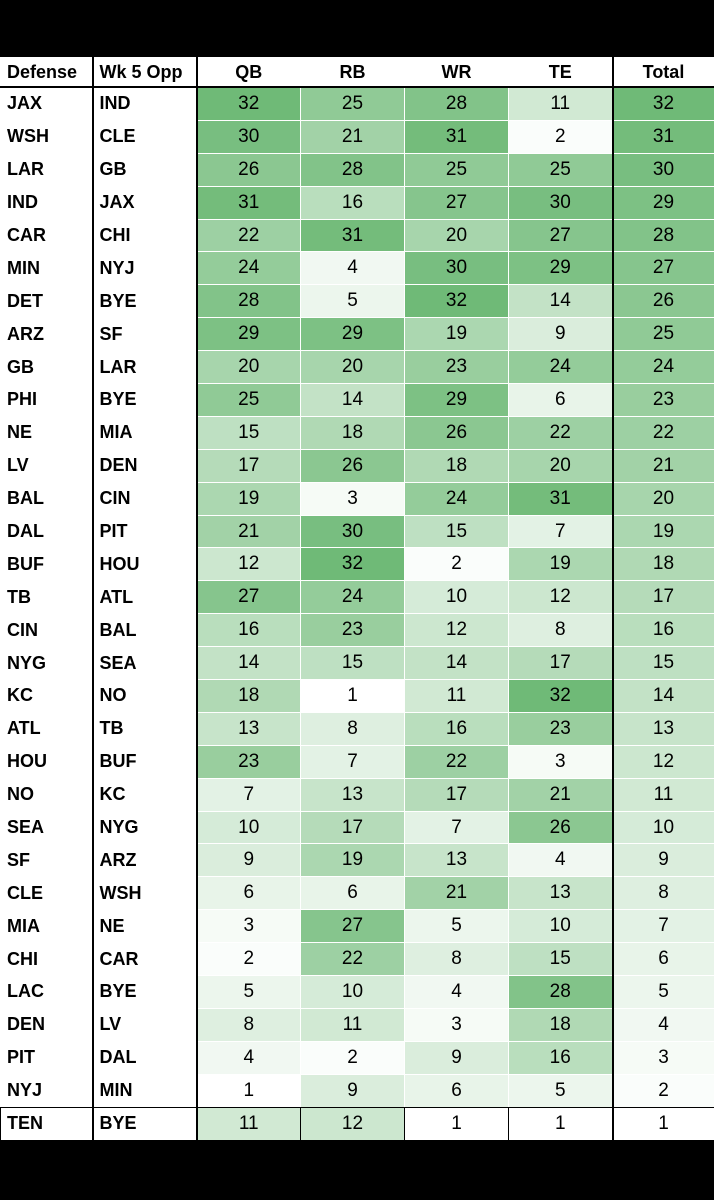  What do you see at coordinates (352, 959) in the screenshot?
I see `rb-rank-cell: 22` at bounding box center [352, 959].